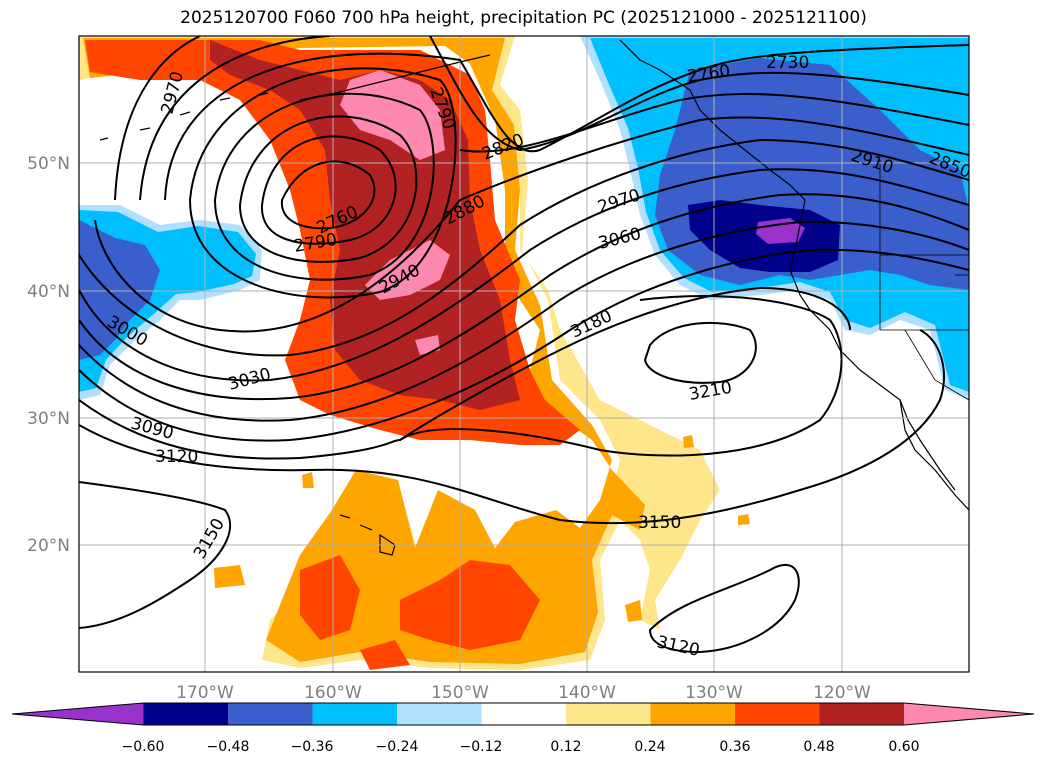 This screenshot has height=765, width=1047. I want to click on colorbar-outline, so click(523, 714).